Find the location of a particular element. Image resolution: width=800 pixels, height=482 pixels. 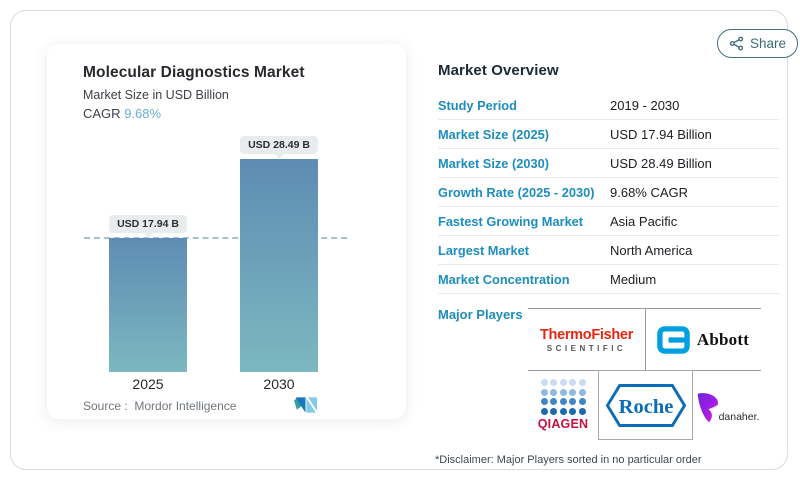

bar-2030-rect is located at coordinates (279, 265).